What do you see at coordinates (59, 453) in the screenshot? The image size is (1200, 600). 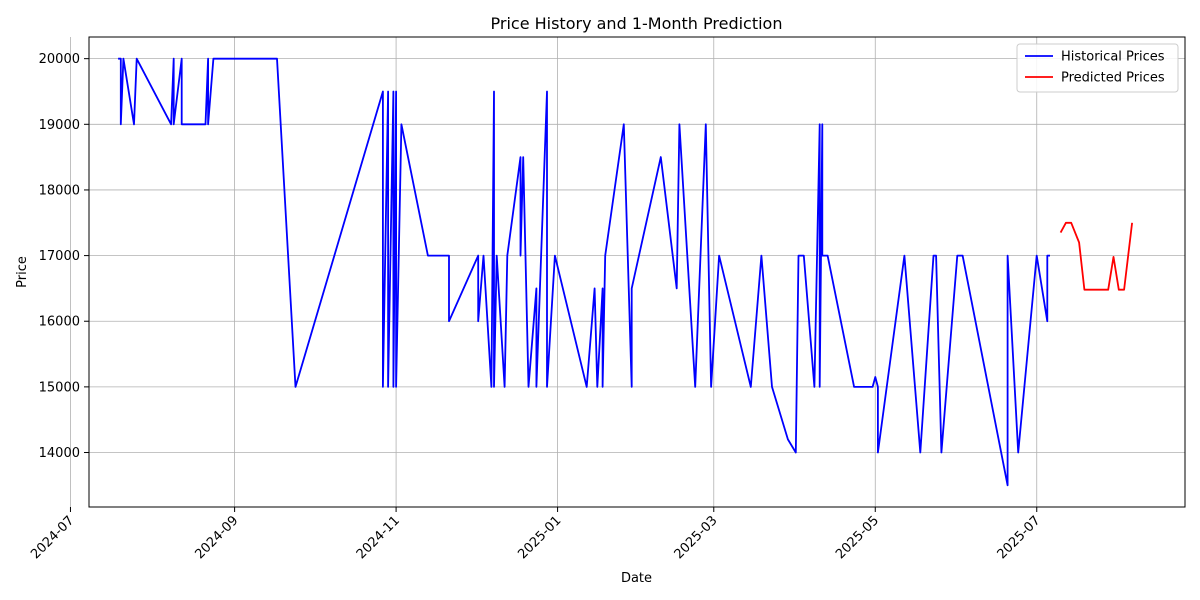 I see `y-tick-label: 14000` at bounding box center [59, 453].